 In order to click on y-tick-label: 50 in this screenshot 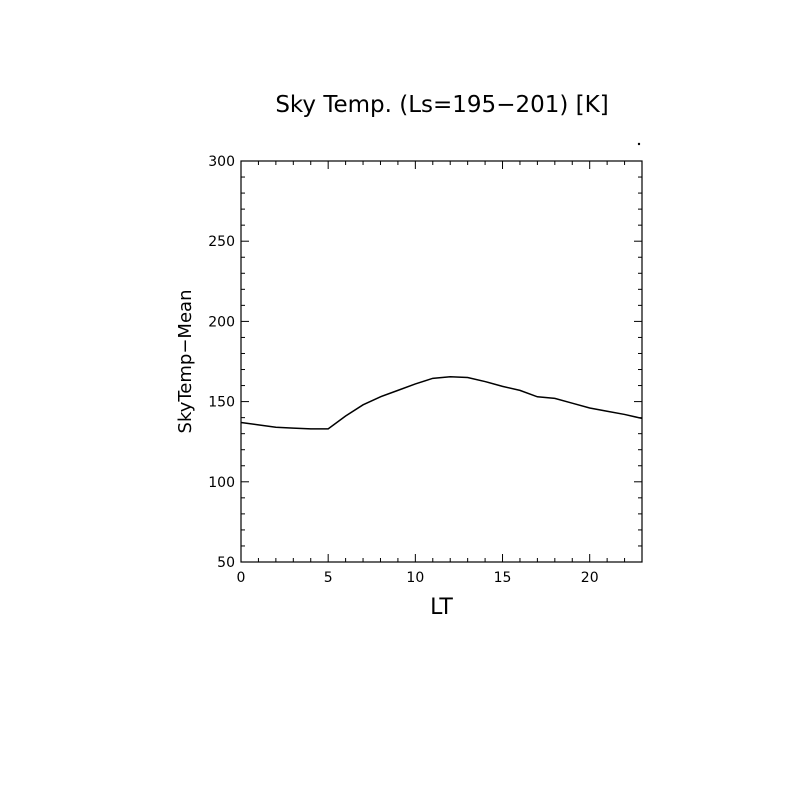, I will do `click(226, 563)`.